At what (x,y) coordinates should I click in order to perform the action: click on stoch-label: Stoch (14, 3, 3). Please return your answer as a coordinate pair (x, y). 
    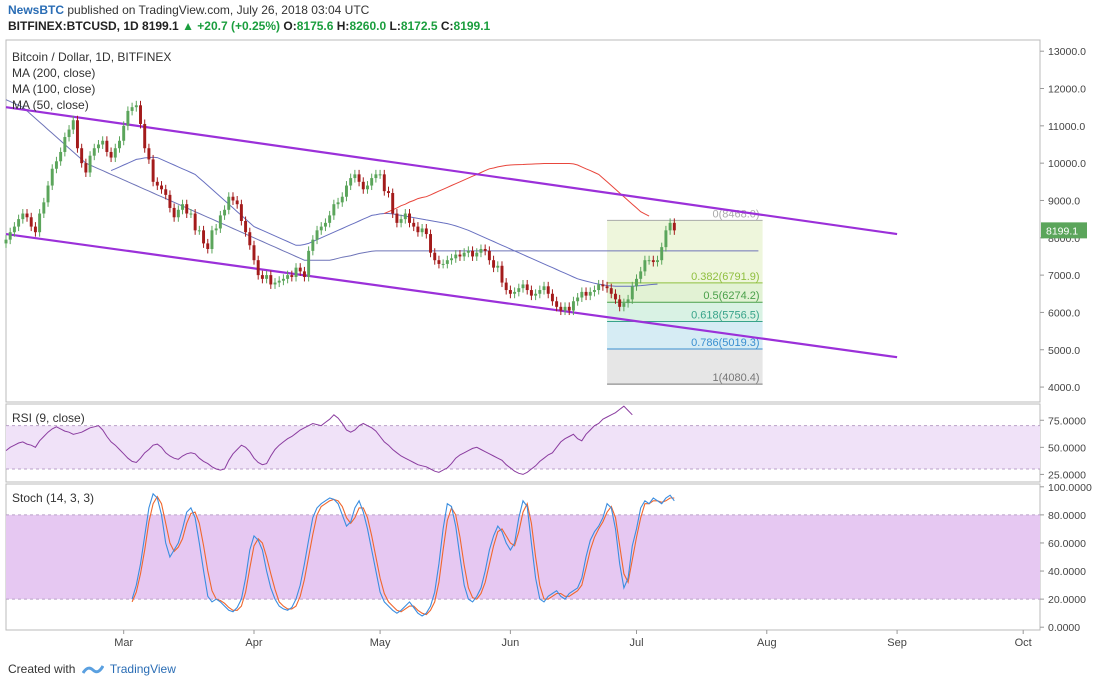
    Looking at the image, I should click on (53, 498).